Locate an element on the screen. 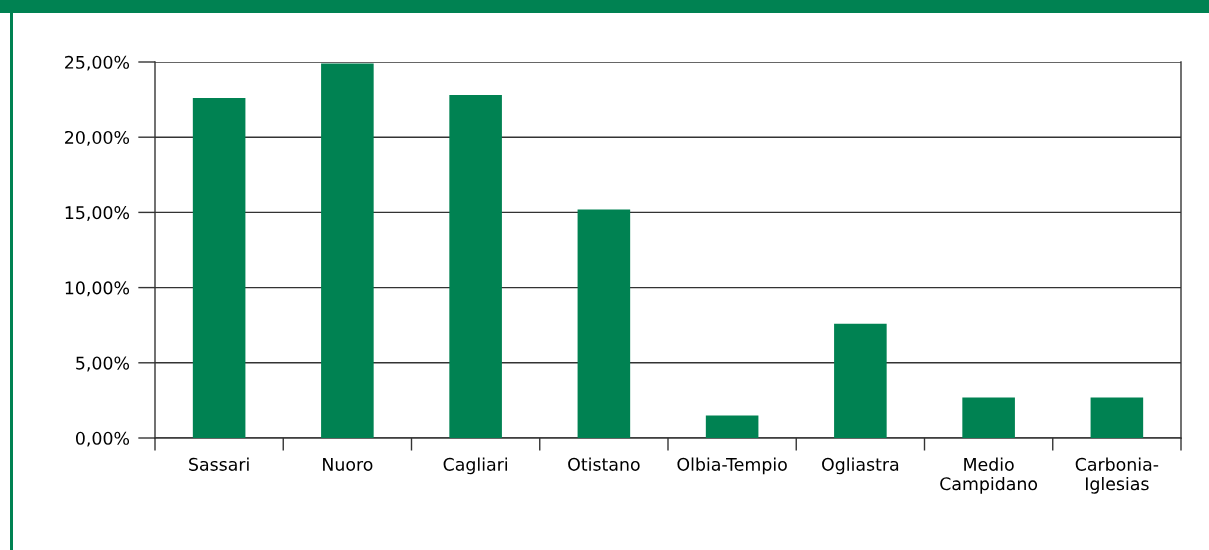 This screenshot has height=550, width=1209. x-tick-label: Medio Campidano is located at coordinates (989, 475).